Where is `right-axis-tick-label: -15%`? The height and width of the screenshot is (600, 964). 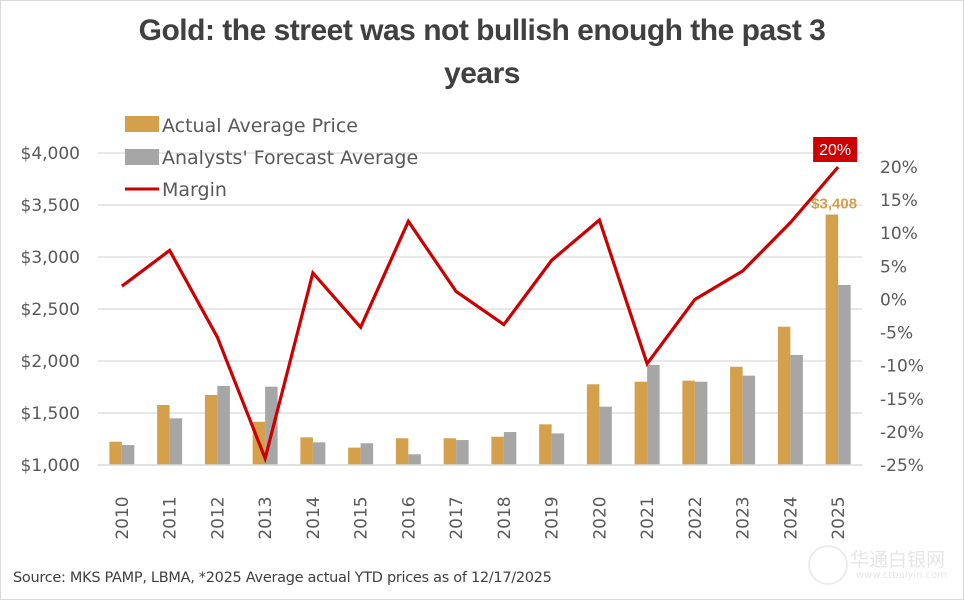 right-axis-tick-label: -15% is located at coordinates (902, 400).